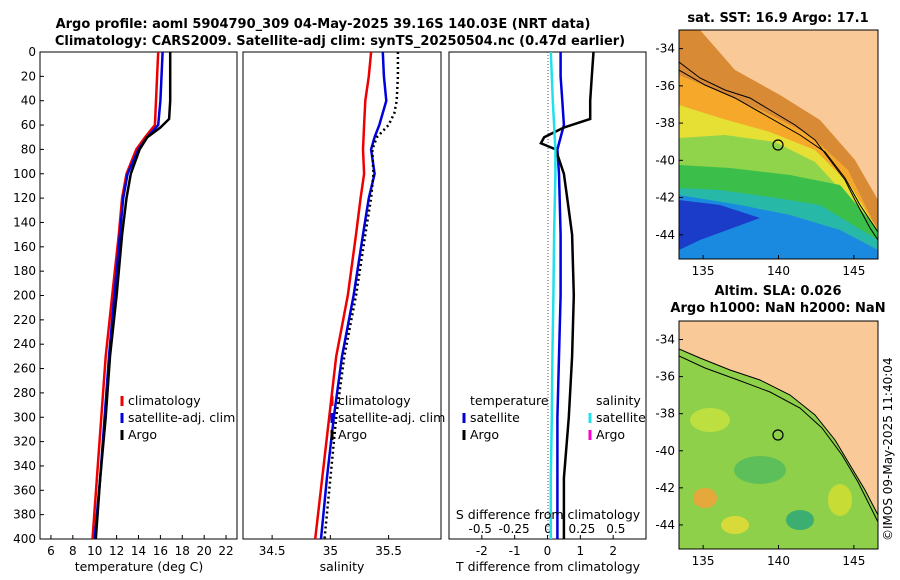 This screenshot has width=900, height=580. What do you see at coordinates (28, 125) in the screenshot?
I see `depth-tick-label: 60` at bounding box center [28, 125].